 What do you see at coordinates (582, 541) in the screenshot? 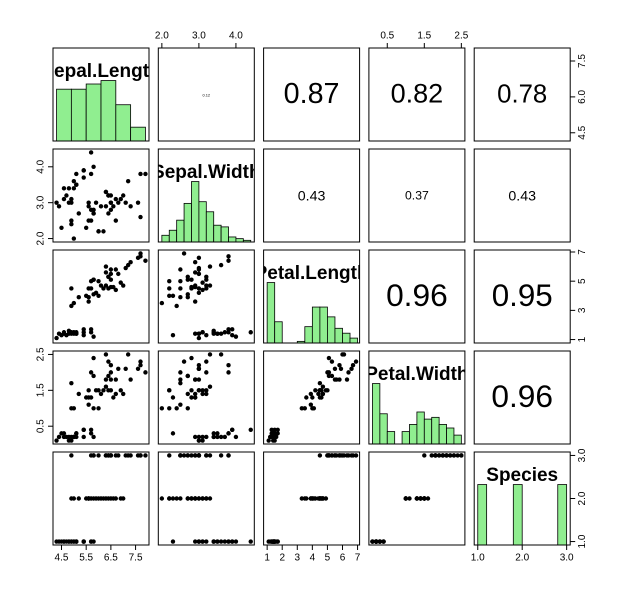
I see `y-tick-label: 1.0` at bounding box center [582, 541].